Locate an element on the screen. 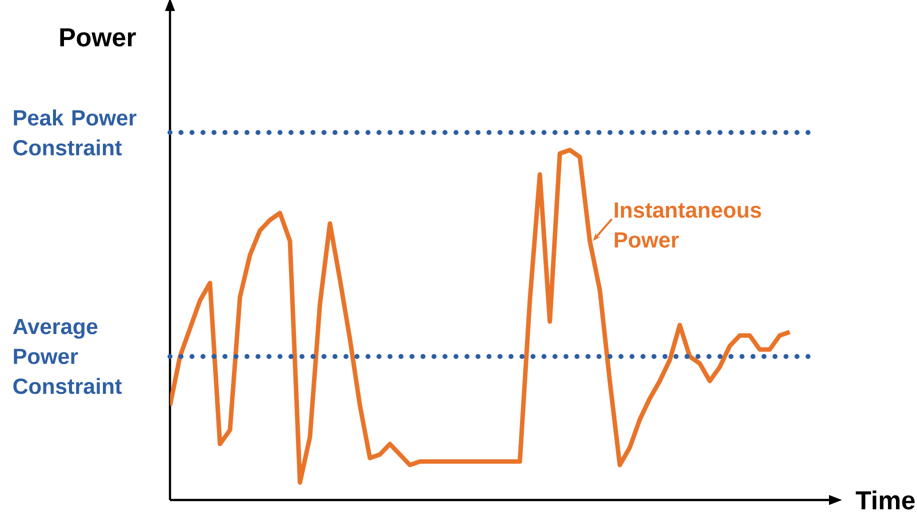 The image size is (917, 516). y-axis-title: Power is located at coordinates (98, 37).